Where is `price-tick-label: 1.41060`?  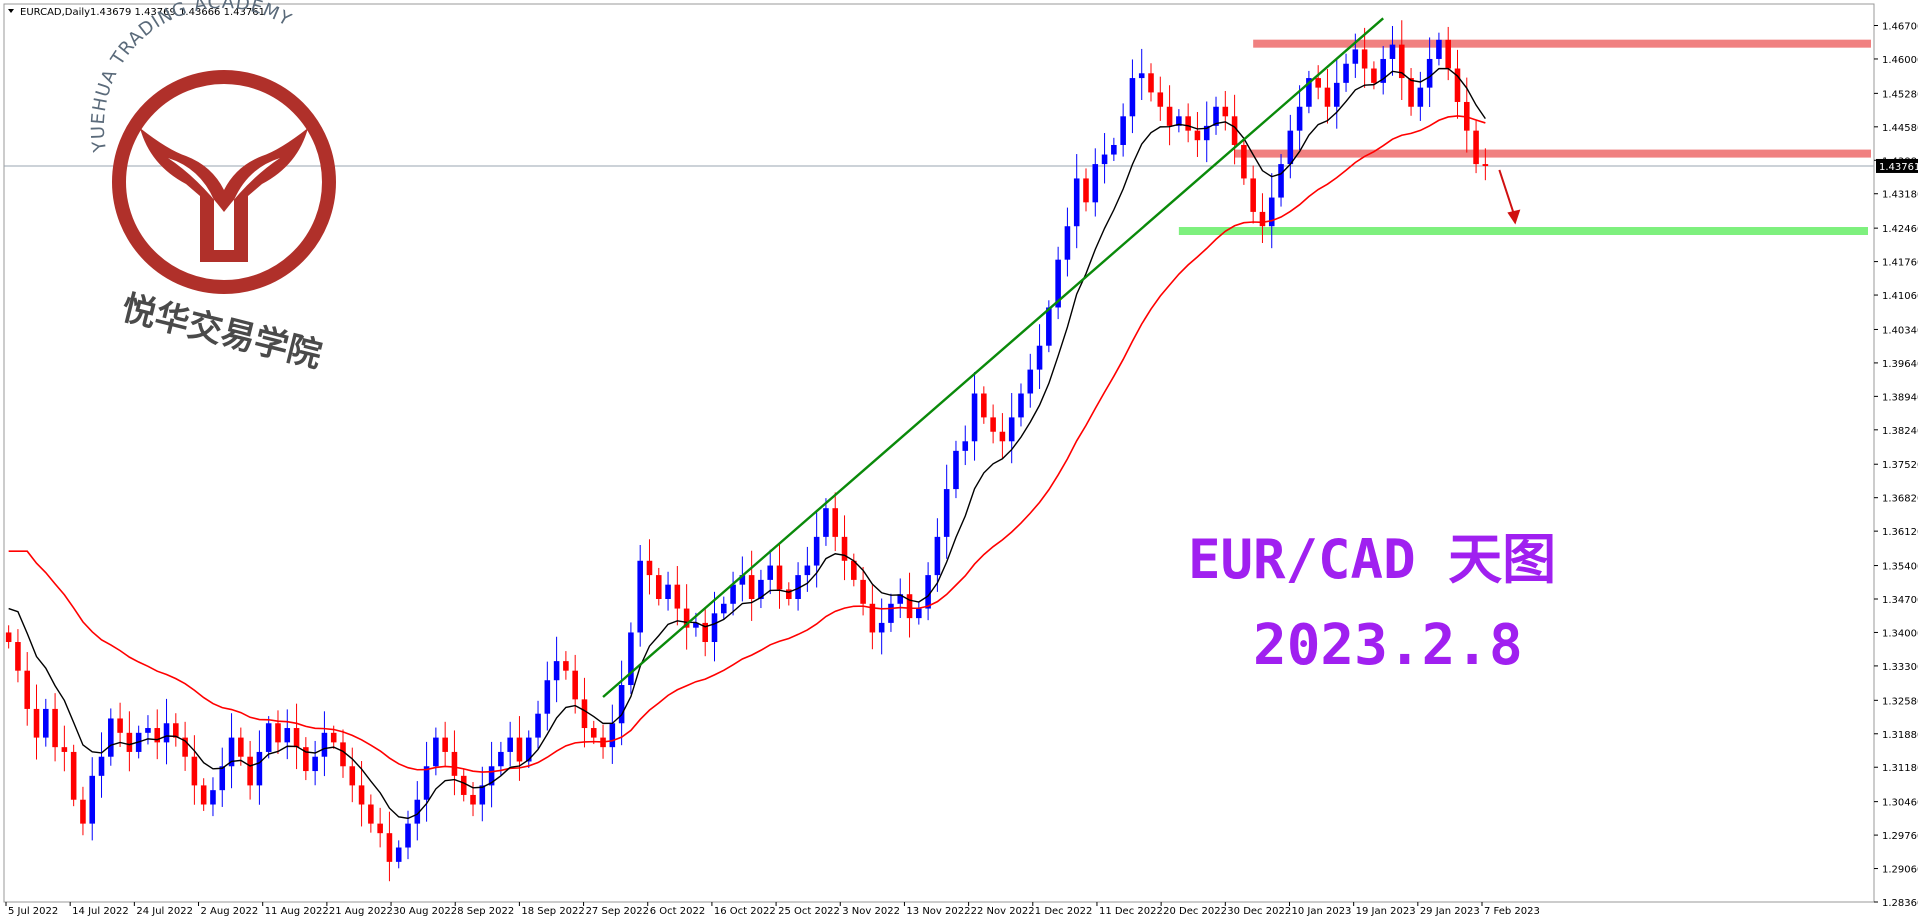
price-tick-label: 1.41060 is located at coordinates (1900, 296).